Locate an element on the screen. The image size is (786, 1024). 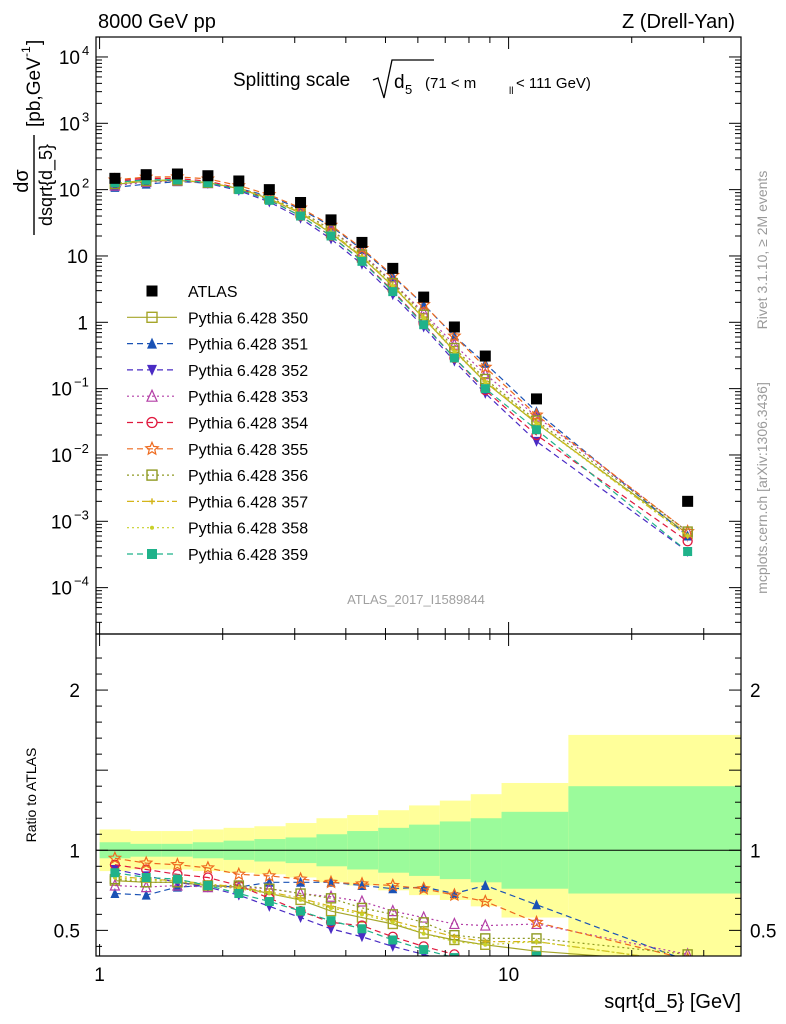
ratio-y-tick-label-right: 1 is located at coordinates (755, 851).